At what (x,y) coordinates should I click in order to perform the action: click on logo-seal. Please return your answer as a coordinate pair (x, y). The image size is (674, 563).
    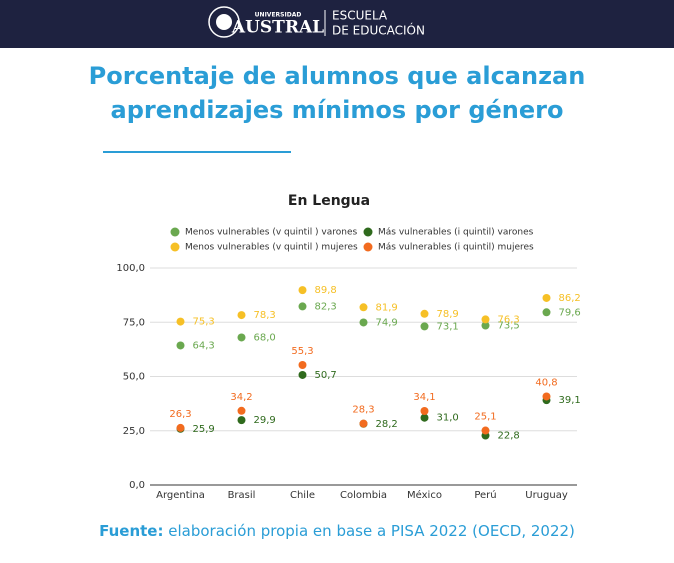
    Looking at the image, I should click on (224, 22).